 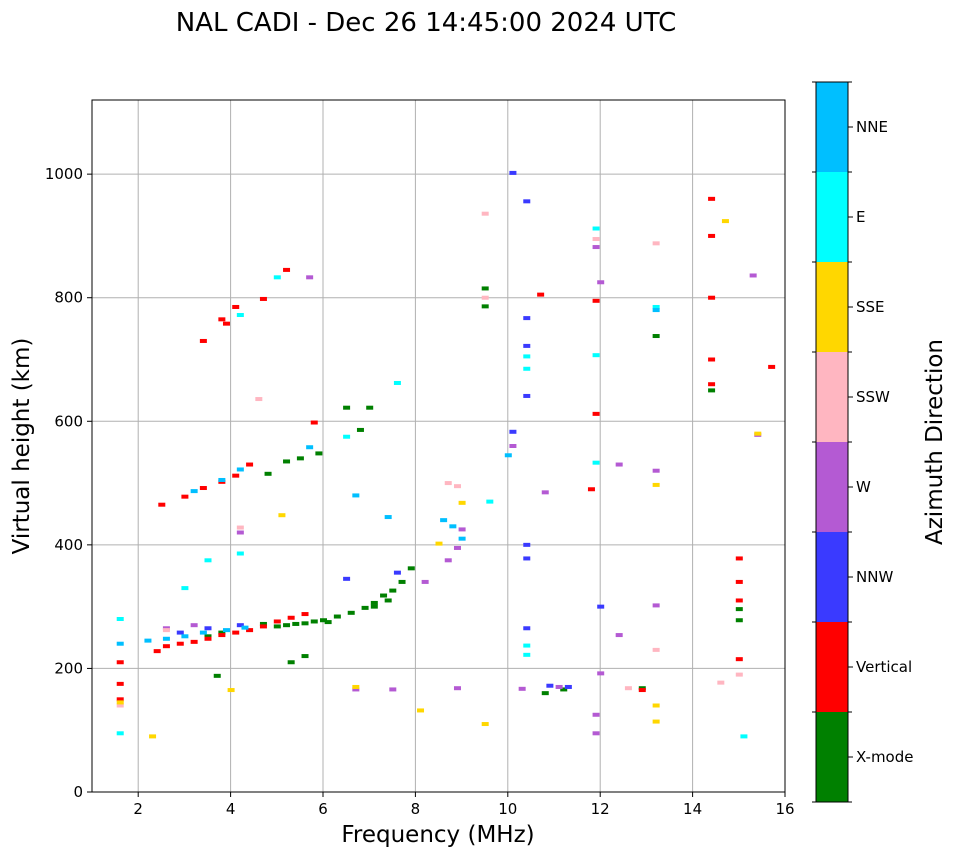 What do you see at coordinates (832, 217) in the screenshot?
I see `colorbar-segment-e` at bounding box center [832, 217].